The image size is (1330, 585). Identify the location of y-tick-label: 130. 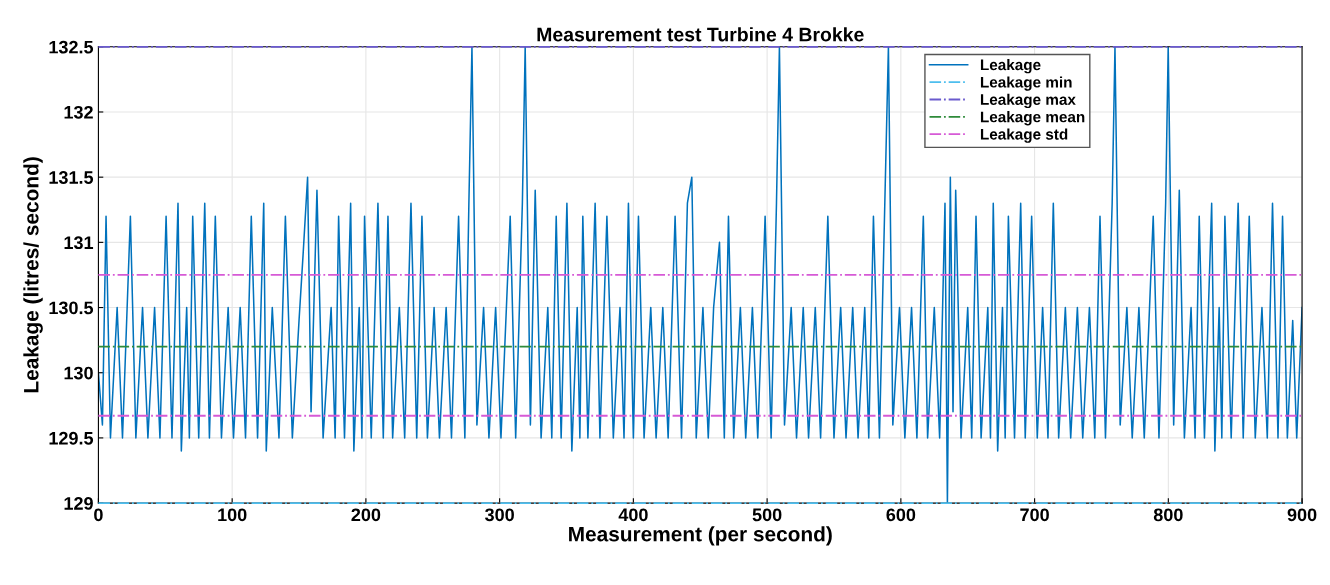
(78, 373).